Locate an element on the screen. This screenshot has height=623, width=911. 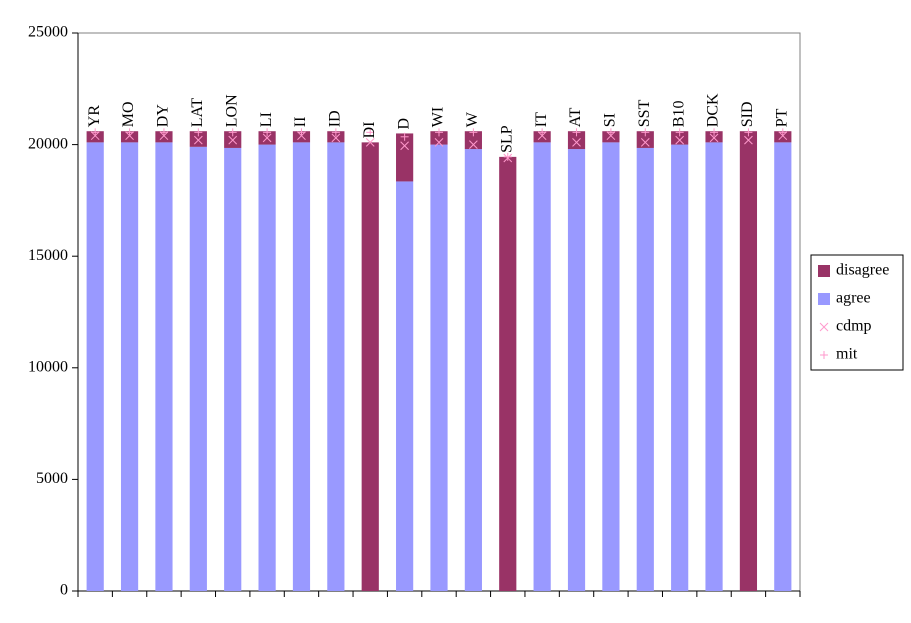
y-tick-label: 5000 is located at coordinates (52, 478).